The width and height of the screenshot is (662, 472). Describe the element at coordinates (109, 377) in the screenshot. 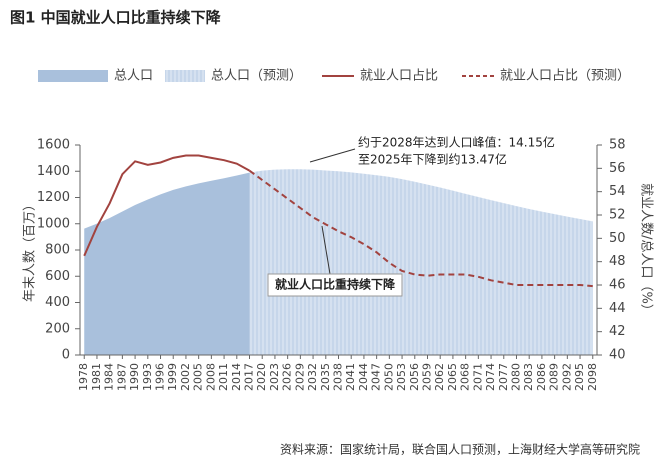

I see `x-tick-label: 1984` at that location.